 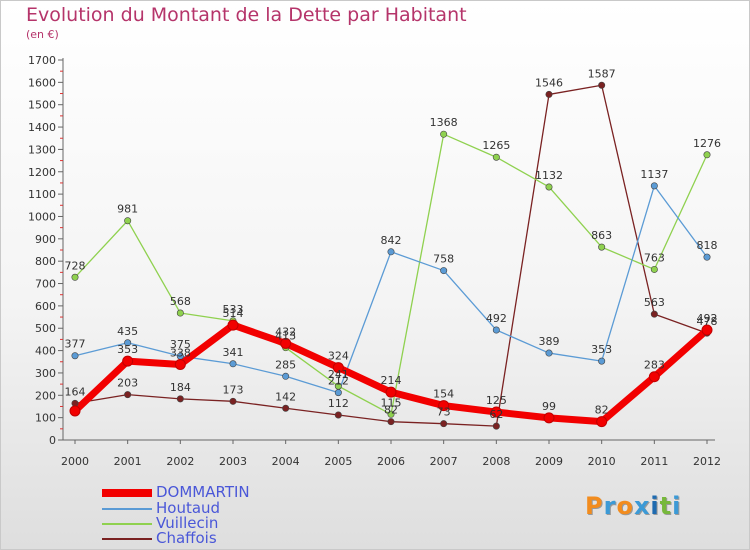 What do you see at coordinates (233, 352) in the screenshot?
I see `data-label: 341` at bounding box center [233, 352].